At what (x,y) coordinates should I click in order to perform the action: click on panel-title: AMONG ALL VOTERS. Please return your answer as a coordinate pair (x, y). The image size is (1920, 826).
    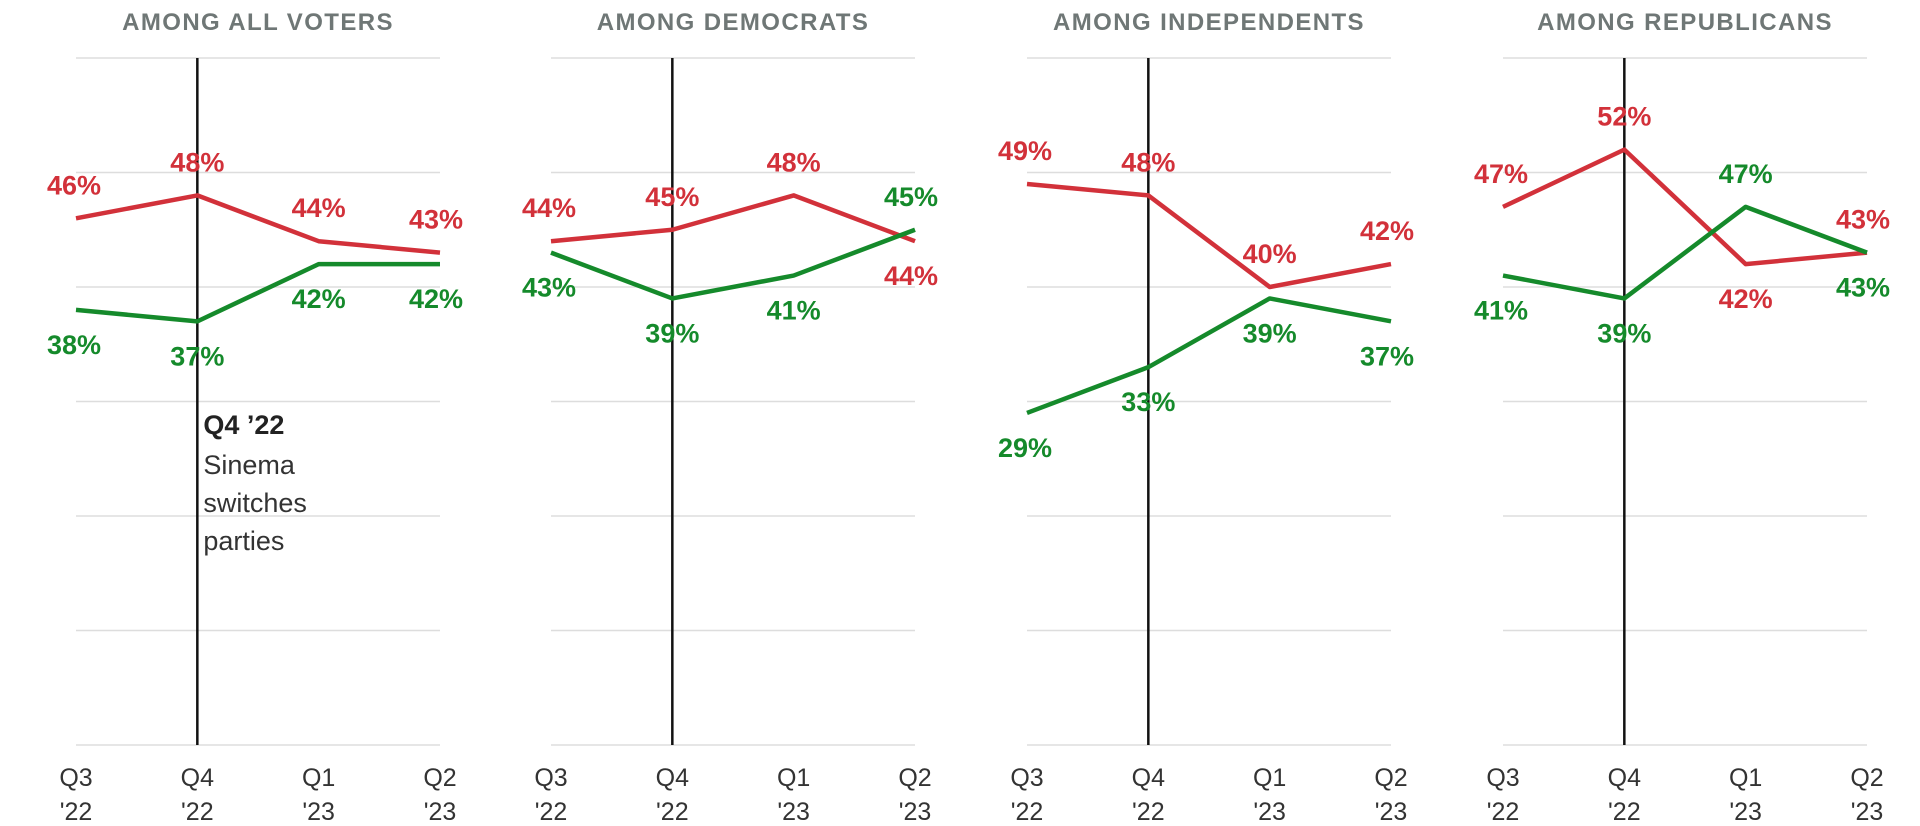
    Looking at the image, I should click on (258, 22).